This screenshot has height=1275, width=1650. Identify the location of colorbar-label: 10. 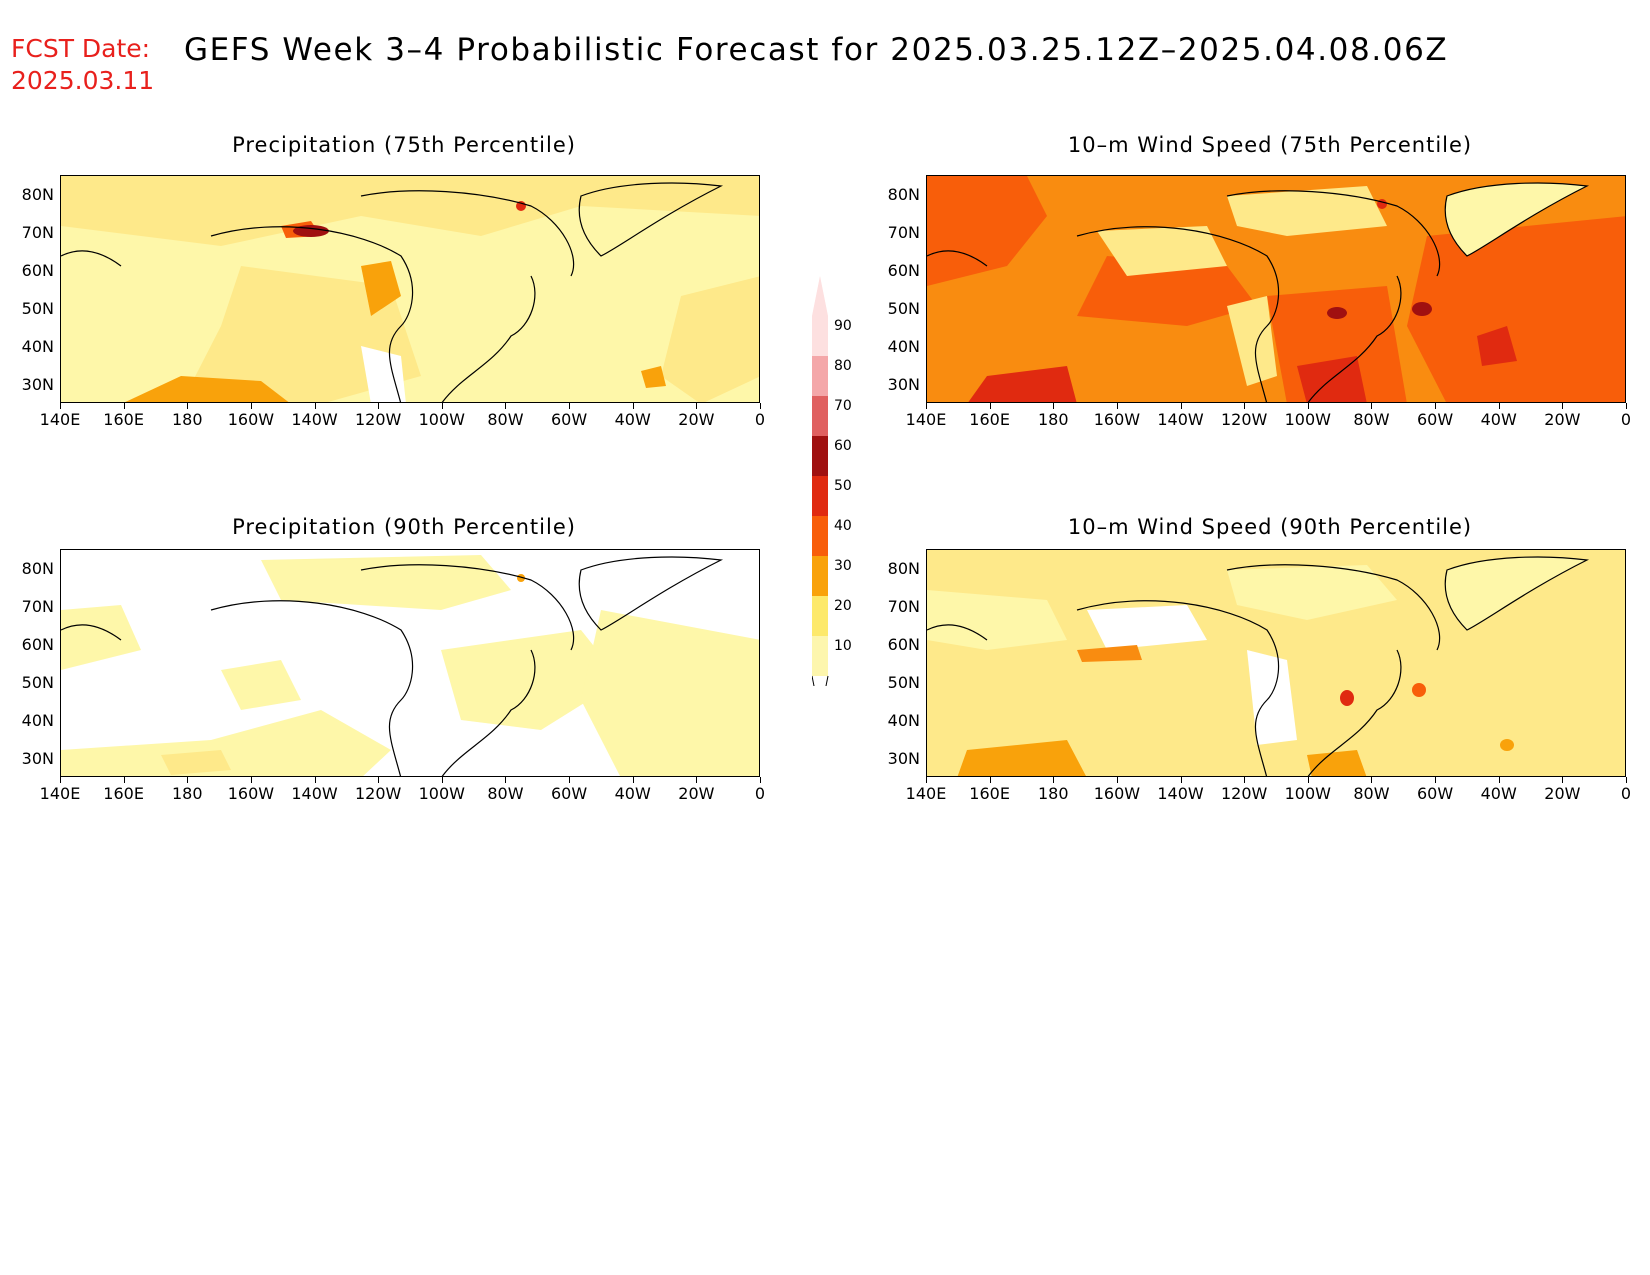
(843, 646).